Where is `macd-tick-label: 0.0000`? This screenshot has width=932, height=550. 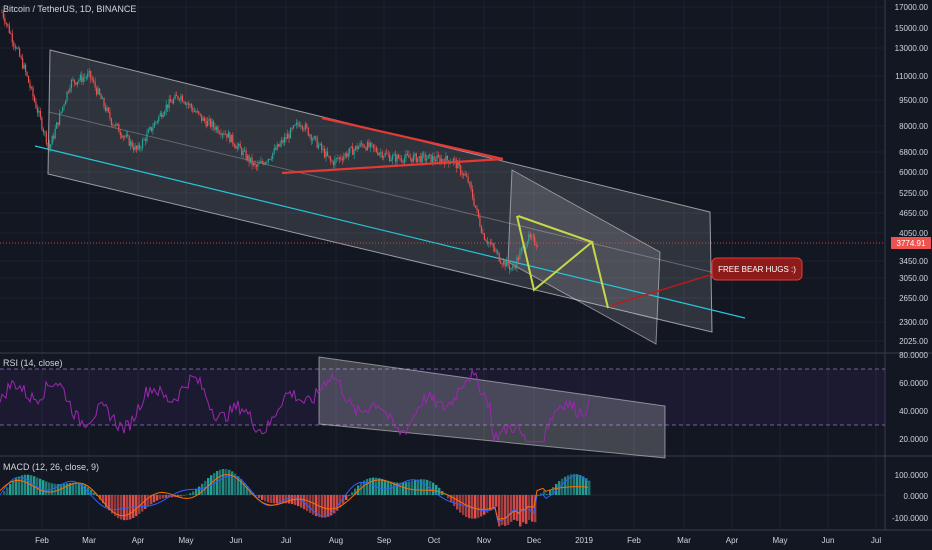 macd-tick-label: 0.0000 is located at coordinates (916, 496).